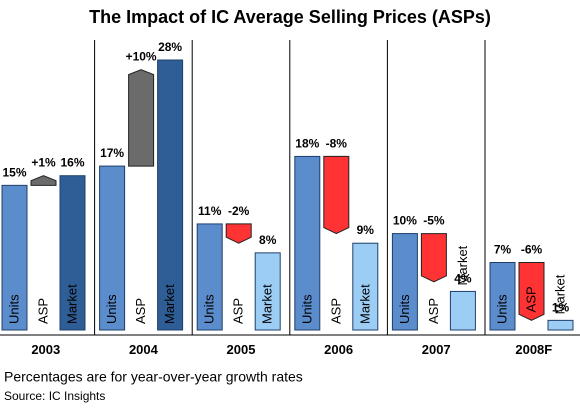 The image size is (580, 413). I want to click on source: Source: IC Insights, so click(54, 396).